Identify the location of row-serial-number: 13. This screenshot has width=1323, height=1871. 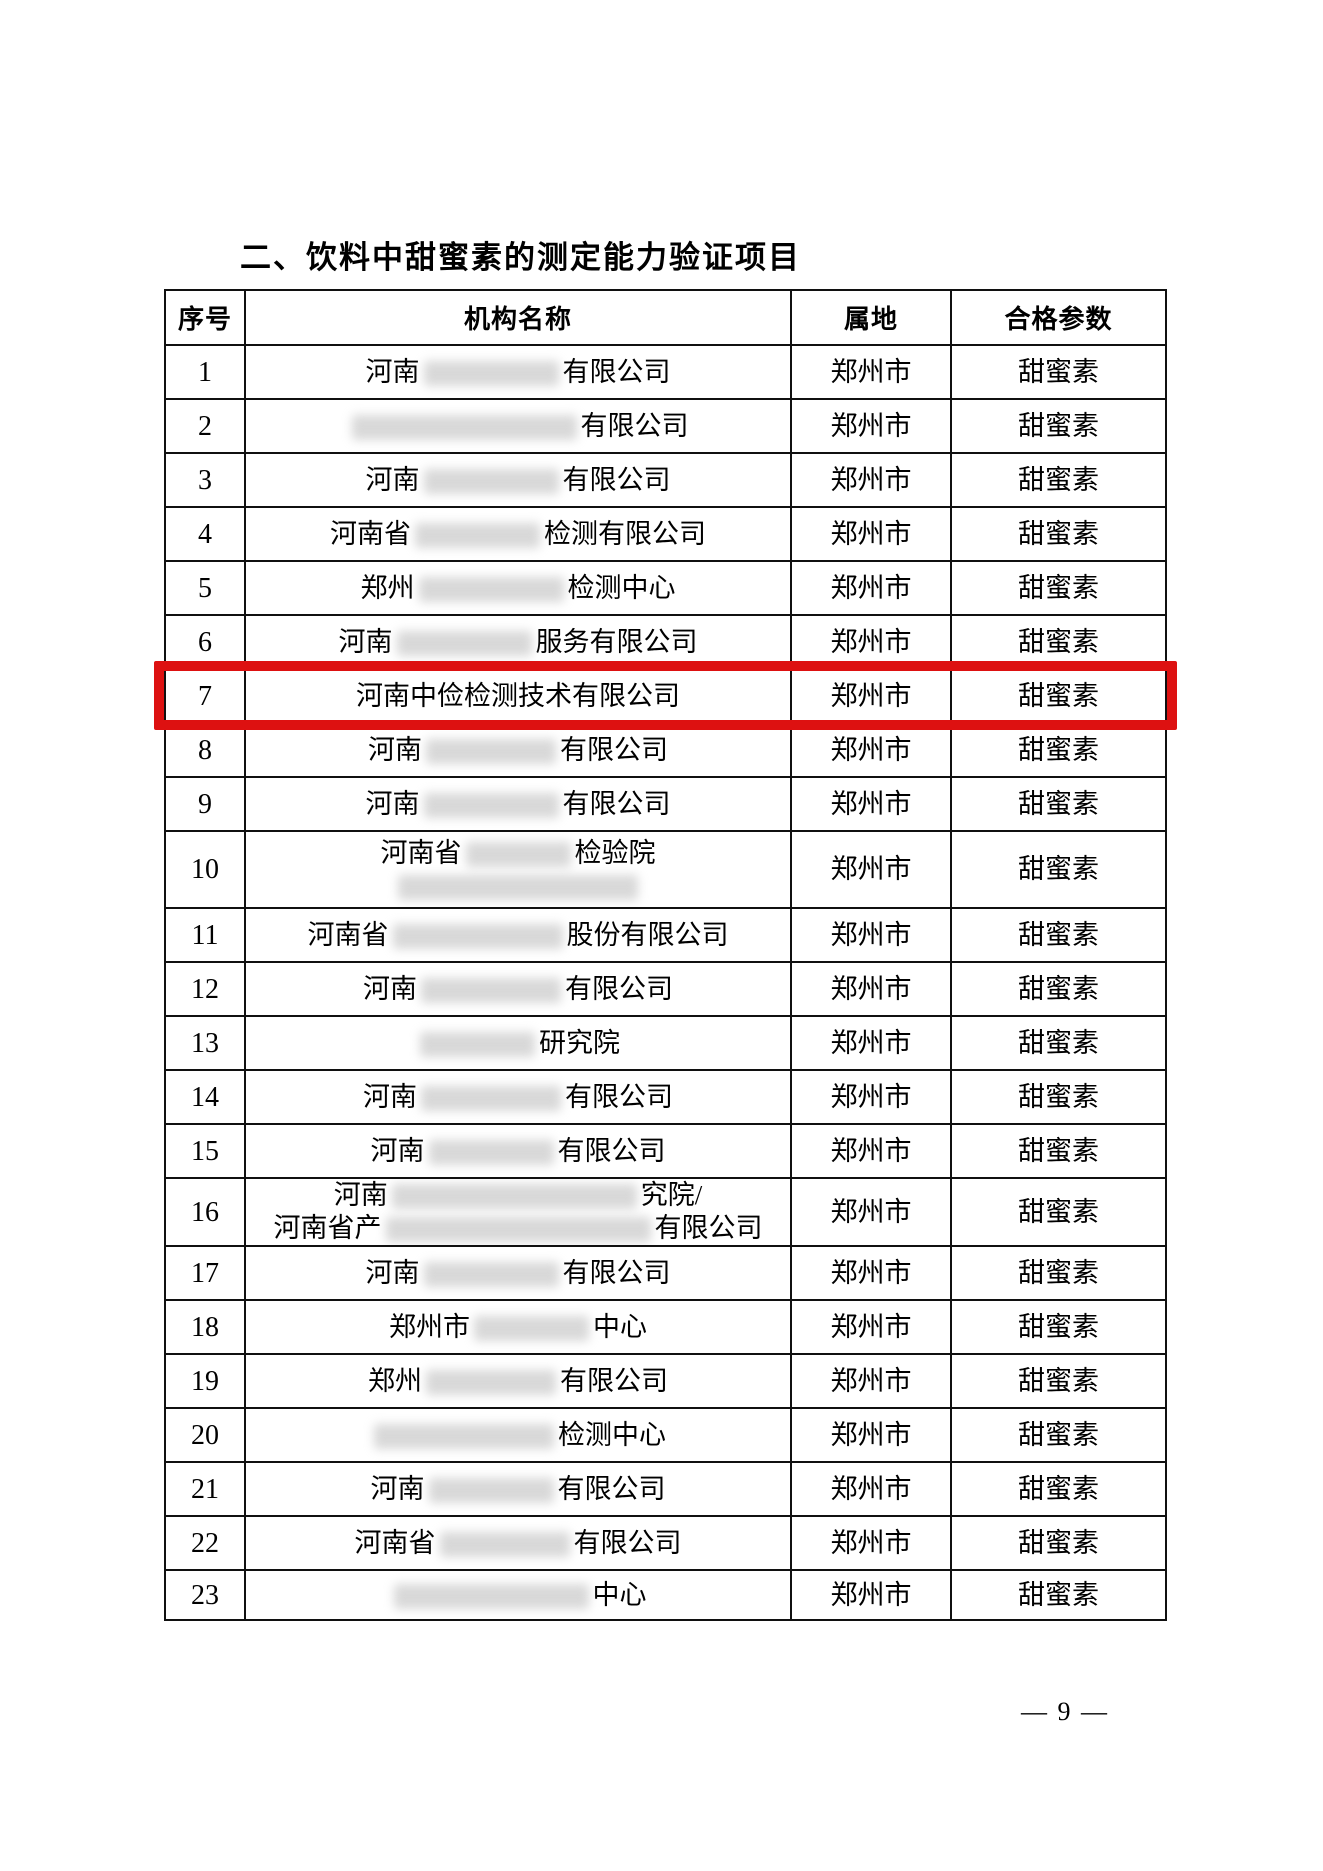
(205, 1043).